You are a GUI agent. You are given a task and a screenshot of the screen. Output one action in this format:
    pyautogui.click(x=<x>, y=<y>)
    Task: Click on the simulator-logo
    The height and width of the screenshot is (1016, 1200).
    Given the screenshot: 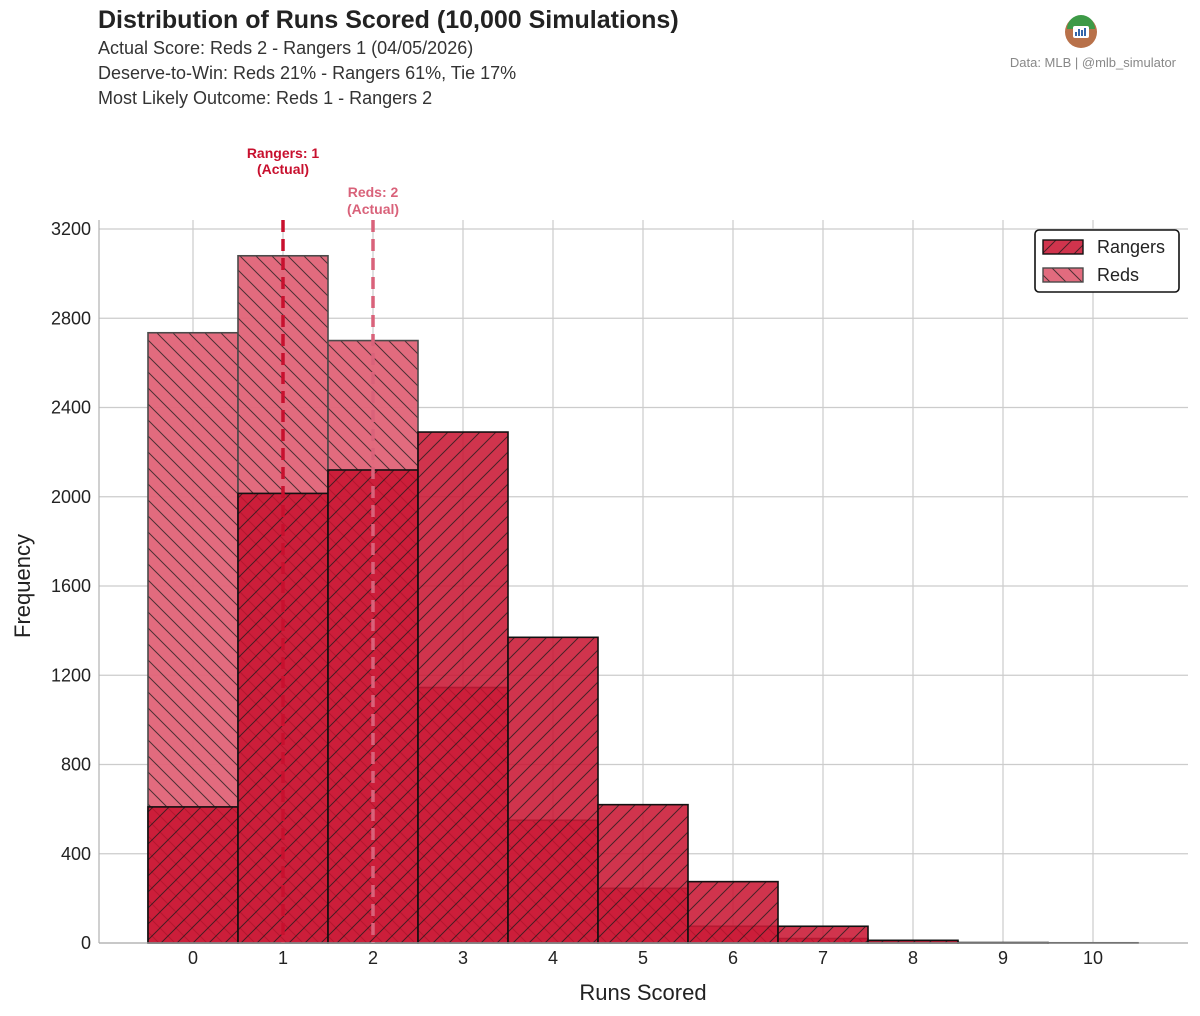 What is the action you would take?
    pyautogui.click(x=1081, y=31)
    